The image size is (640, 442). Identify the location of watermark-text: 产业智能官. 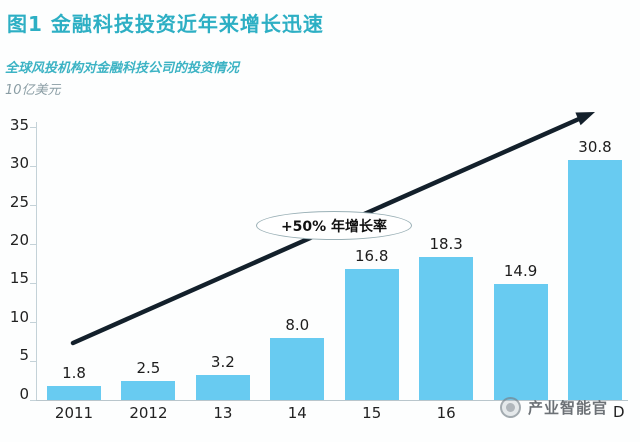
(568, 407).